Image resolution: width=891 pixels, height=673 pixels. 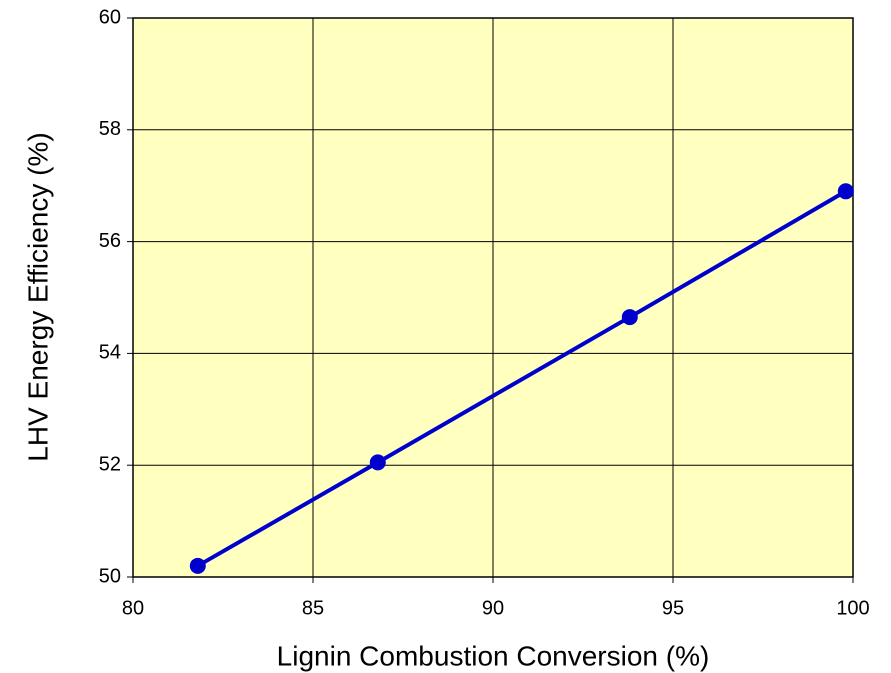 What do you see at coordinates (852, 608) in the screenshot?
I see `x-tick-label: 100` at bounding box center [852, 608].